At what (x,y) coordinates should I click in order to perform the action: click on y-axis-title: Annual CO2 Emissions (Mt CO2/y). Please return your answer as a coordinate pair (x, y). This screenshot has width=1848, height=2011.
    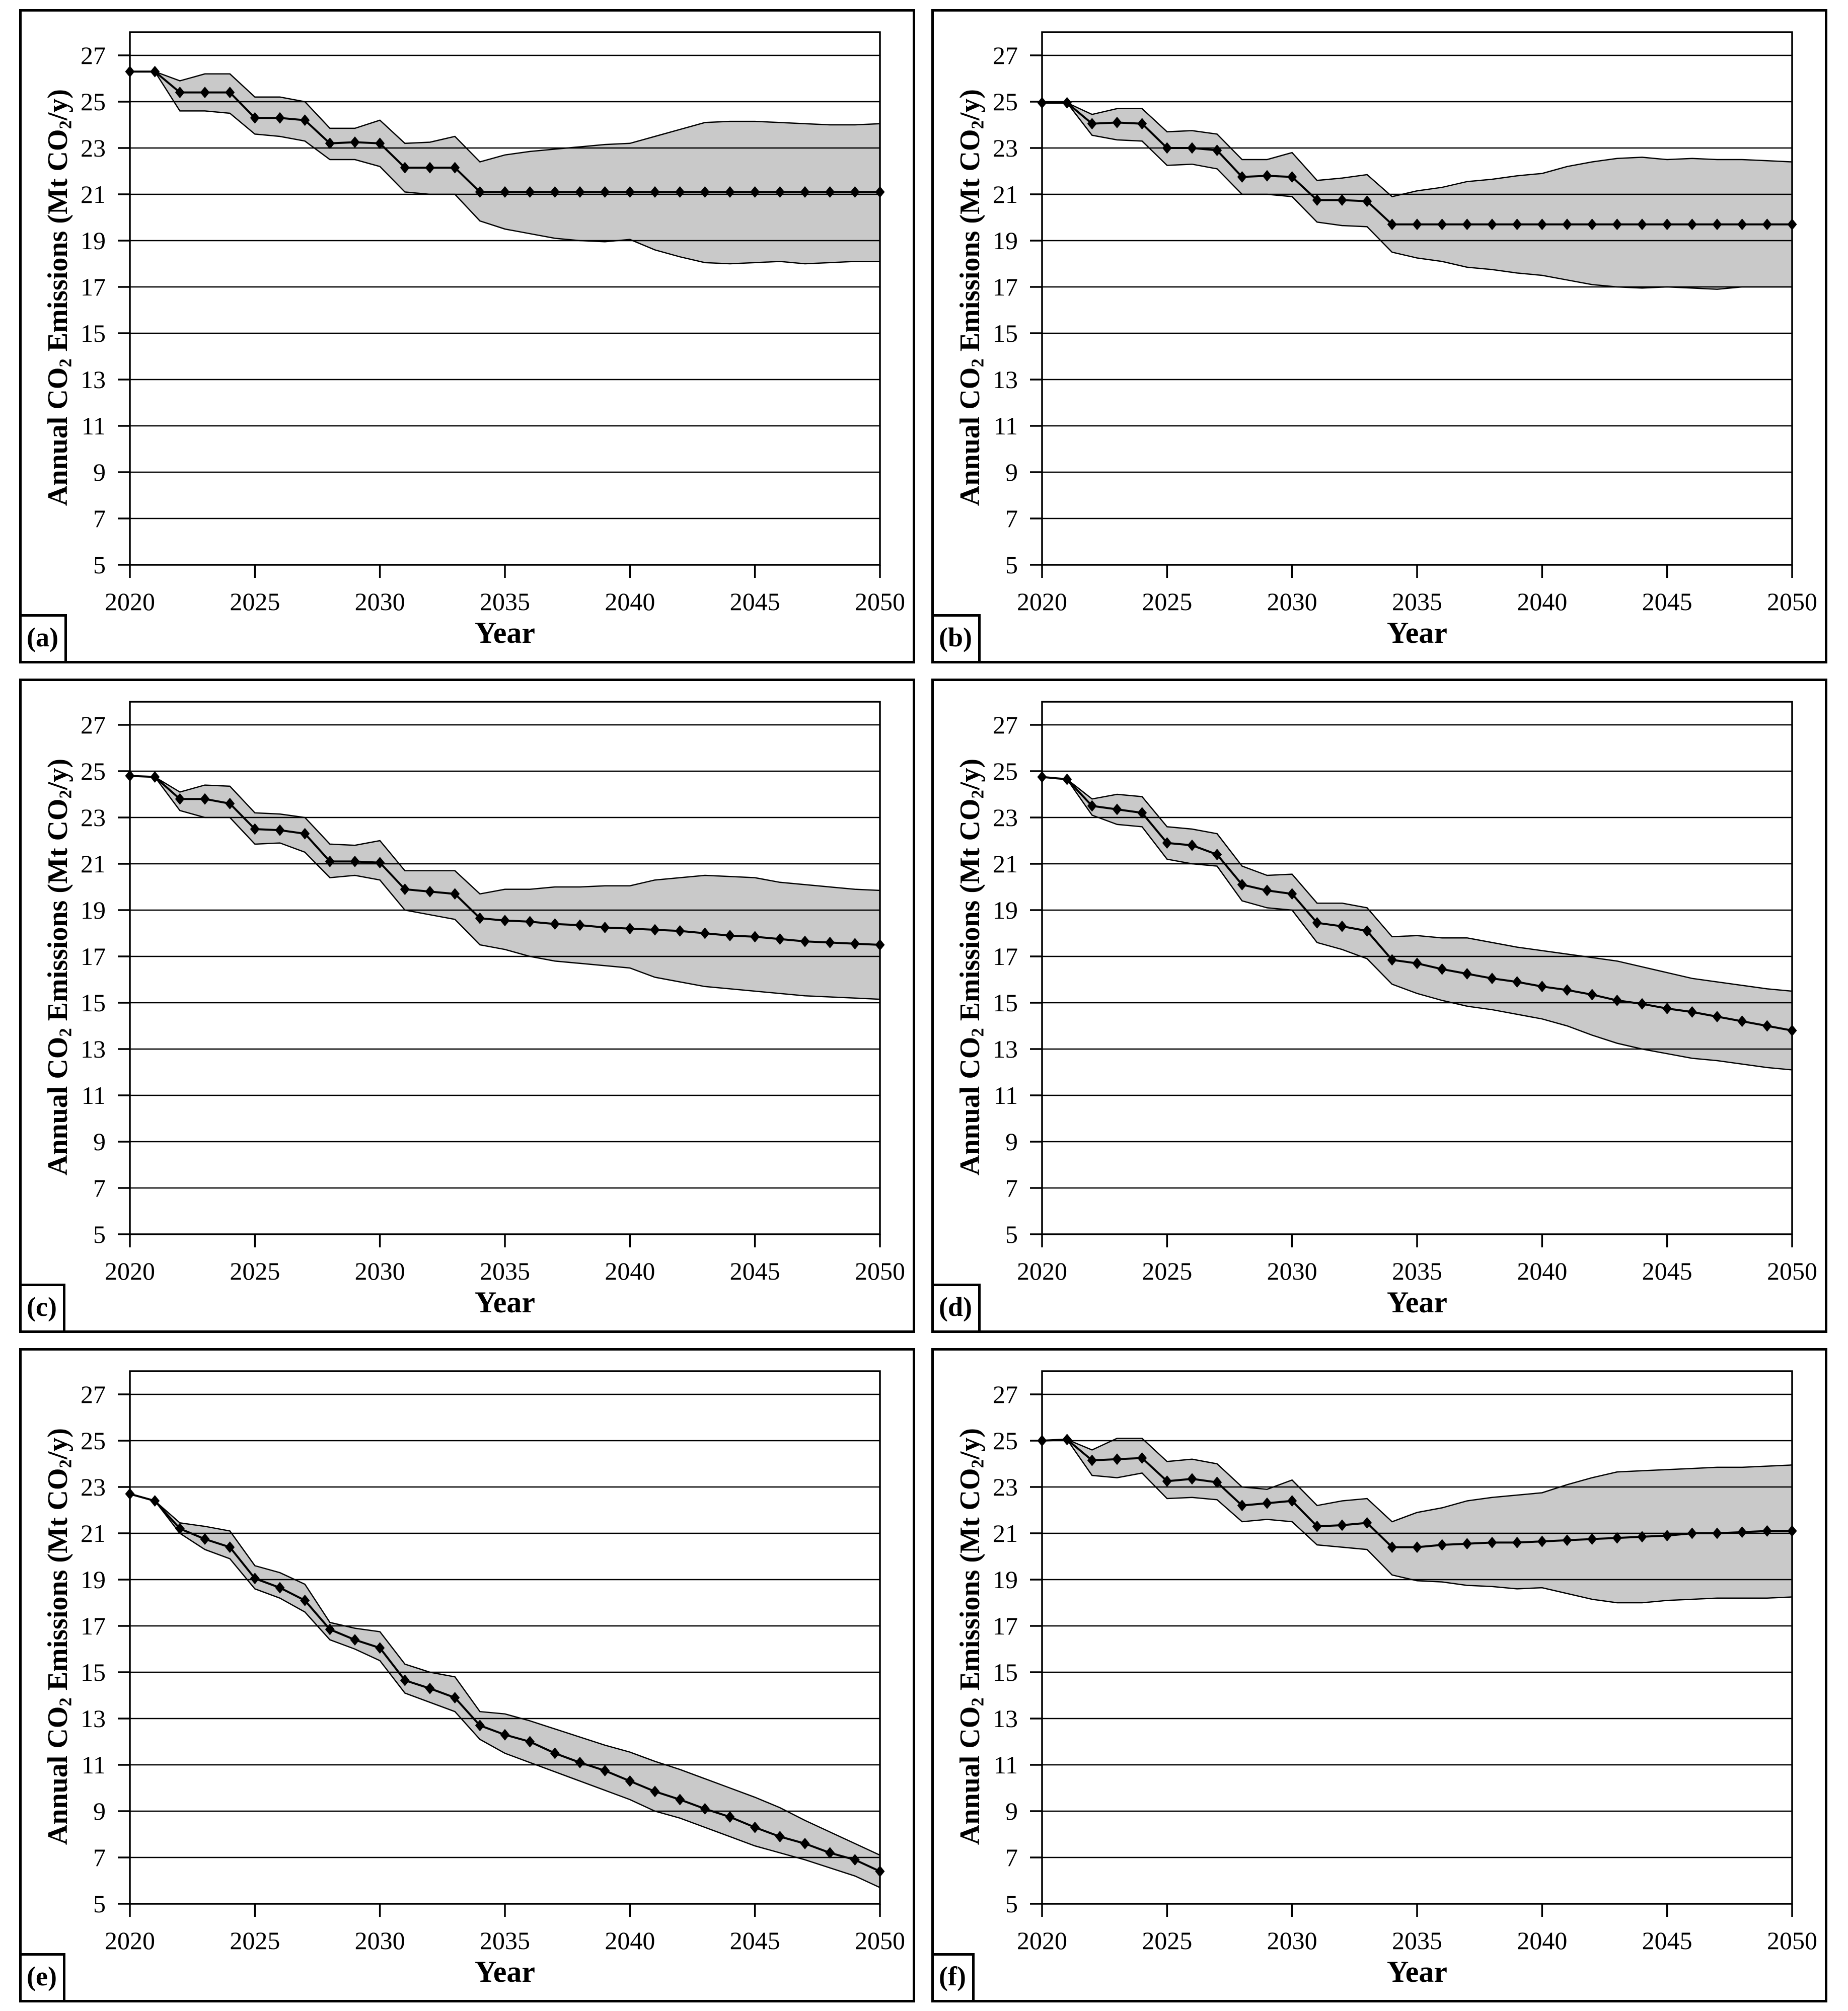
    Looking at the image, I should click on (58, 1636).